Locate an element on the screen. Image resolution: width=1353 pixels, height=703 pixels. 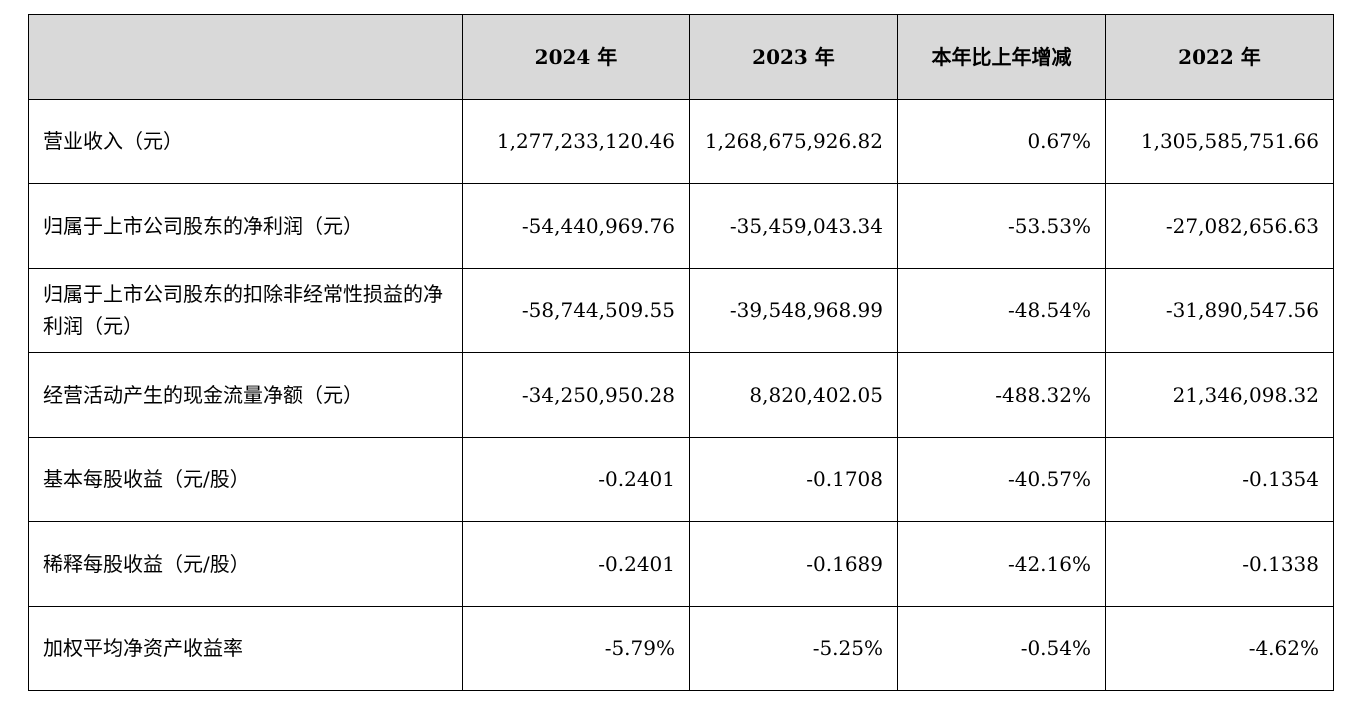
row-label: 归属于上市公司股东的净利润（元） is located at coordinates (245, 226).